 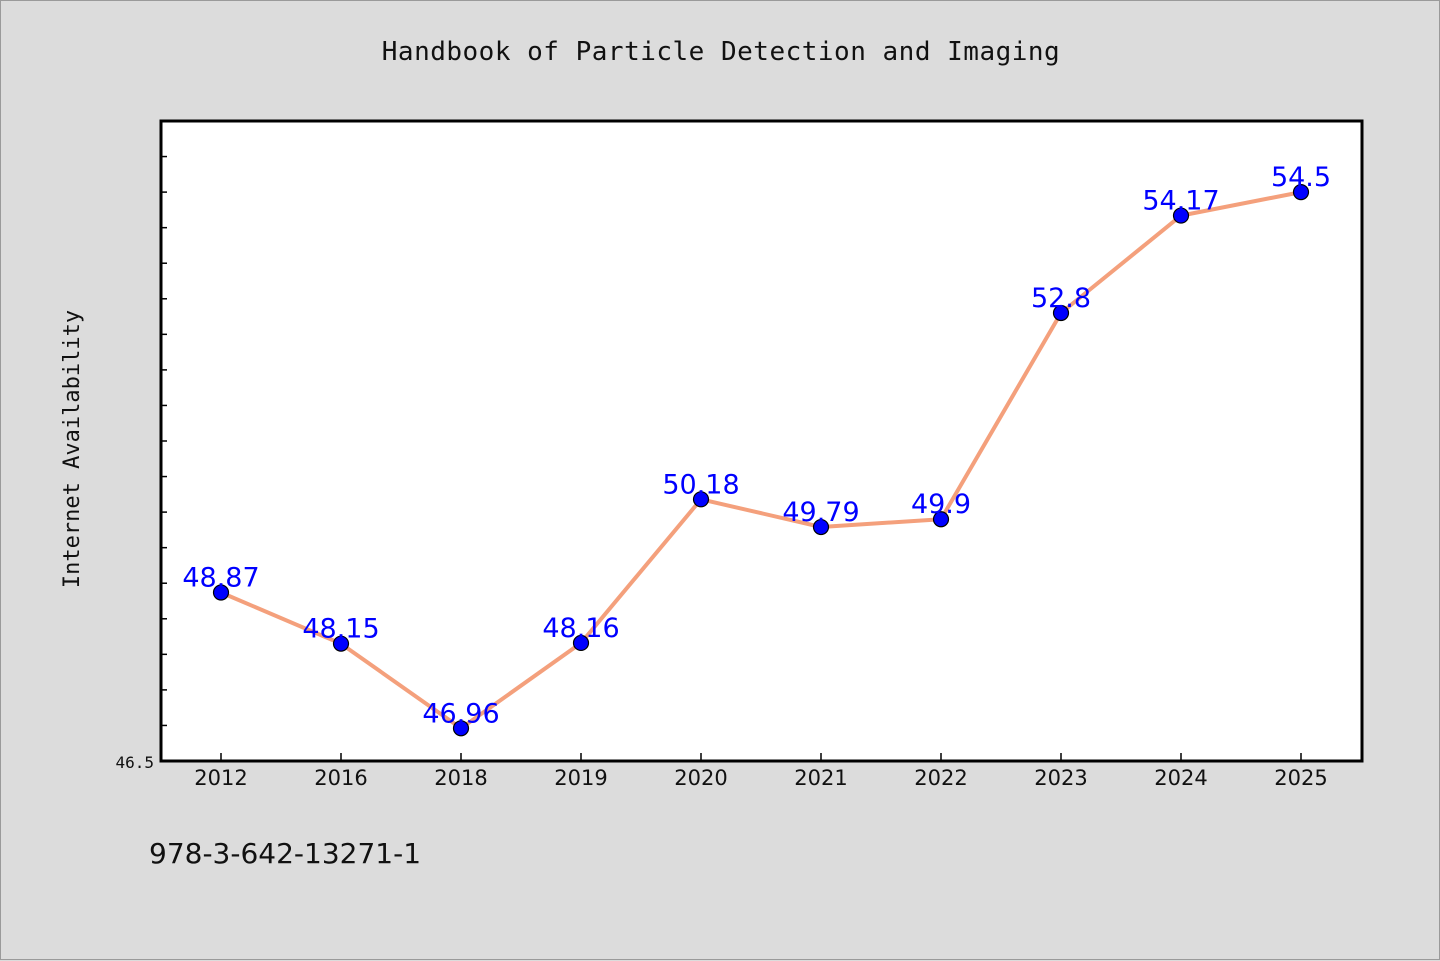 I want to click on x-axis-ticks, so click(x=761, y=757).